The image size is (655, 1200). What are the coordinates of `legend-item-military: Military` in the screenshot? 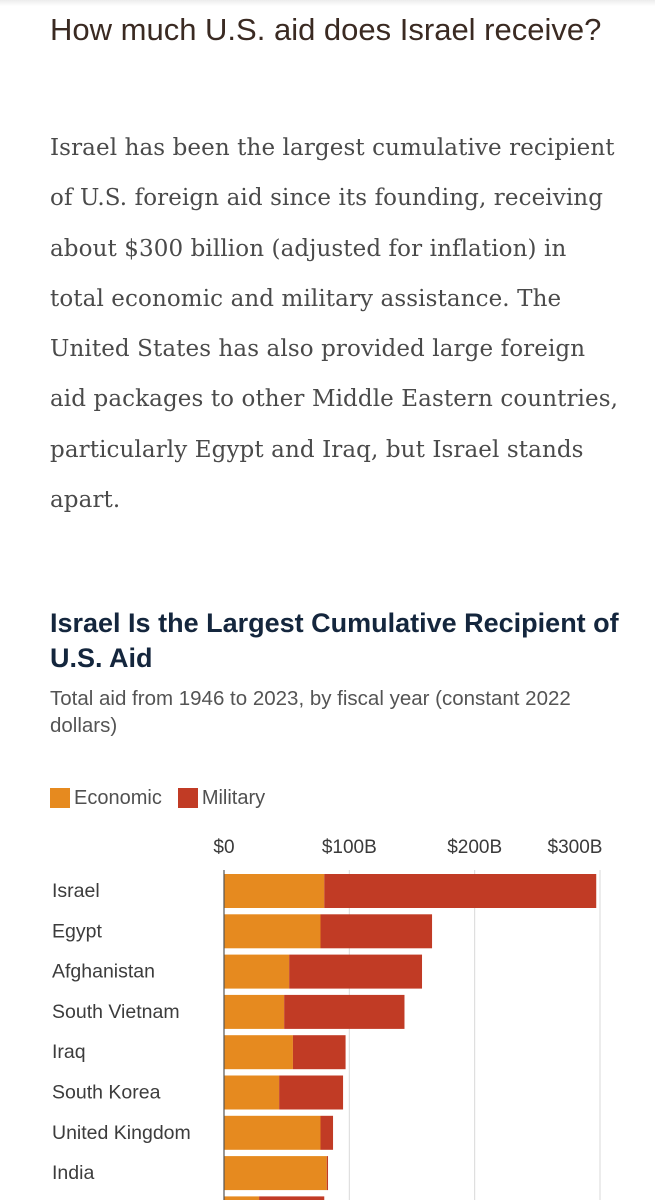 It's located at (221, 798).